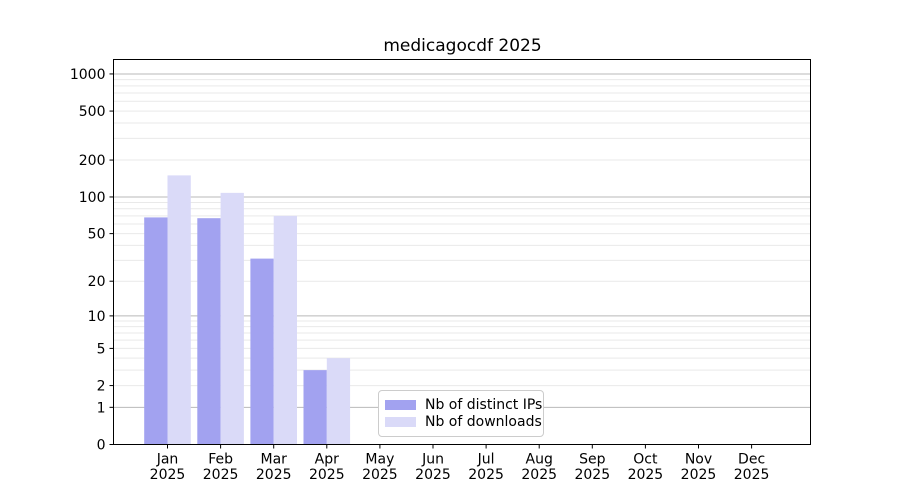 The image size is (900, 500). What do you see at coordinates (327, 468) in the screenshot?
I see `x-tick-label: Apr 2025` at bounding box center [327, 468].